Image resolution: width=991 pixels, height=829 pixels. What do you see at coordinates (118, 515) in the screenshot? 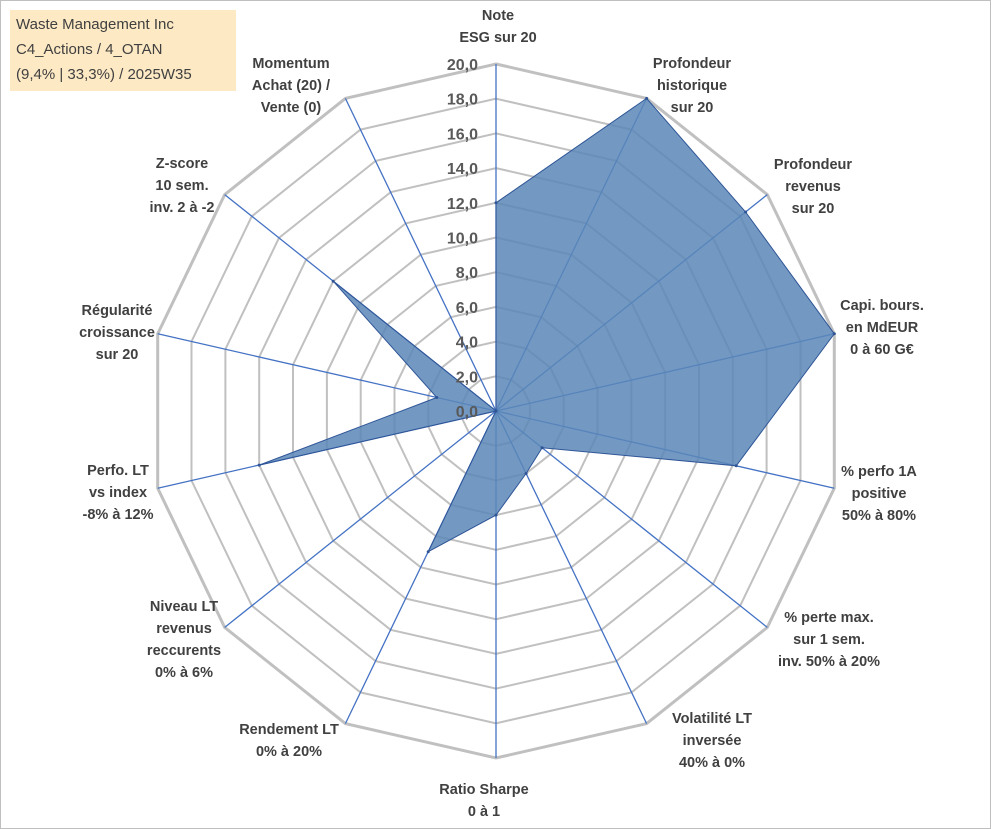
I see `axis-label-line: -8% à 12%` at bounding box center [118, 515].